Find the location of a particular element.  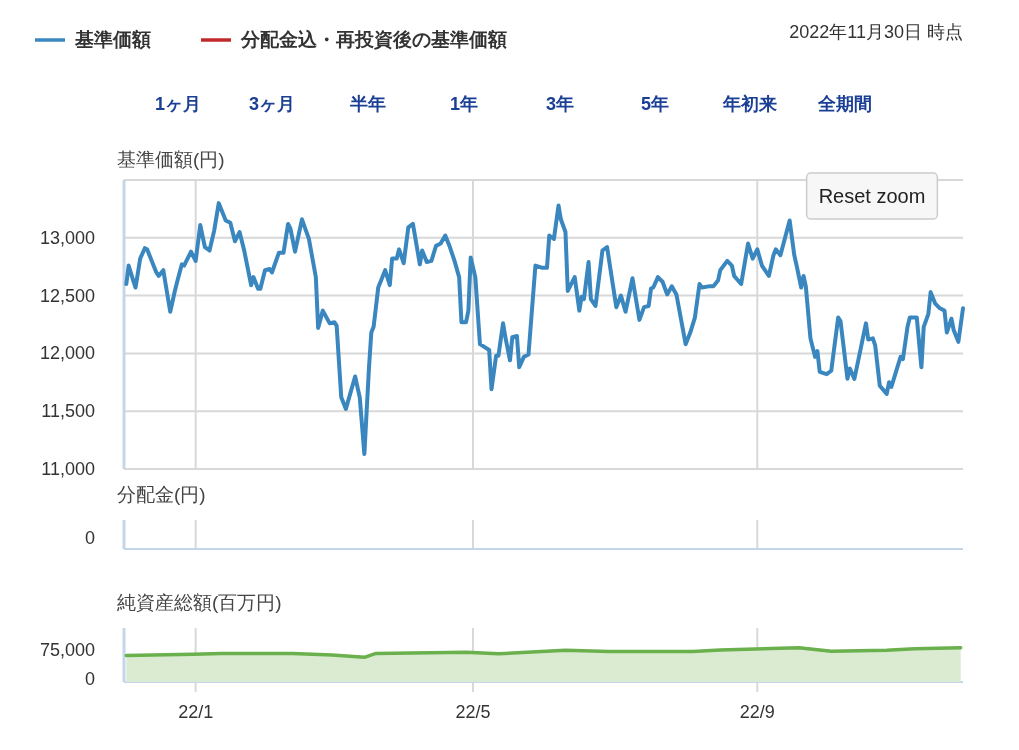

reset-button: Reset zoom is located at coordinates (872, 196).